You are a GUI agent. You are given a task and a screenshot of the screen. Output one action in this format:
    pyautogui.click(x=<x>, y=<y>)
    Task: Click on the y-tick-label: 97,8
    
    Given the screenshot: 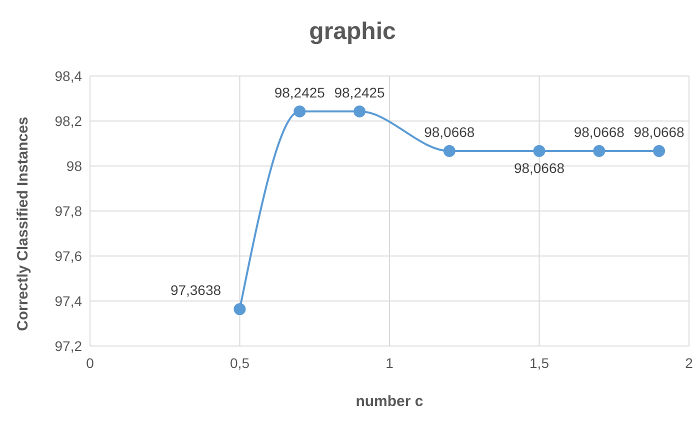 What is the action you would take?
    pyautogui.click(x=68, y=210)
    